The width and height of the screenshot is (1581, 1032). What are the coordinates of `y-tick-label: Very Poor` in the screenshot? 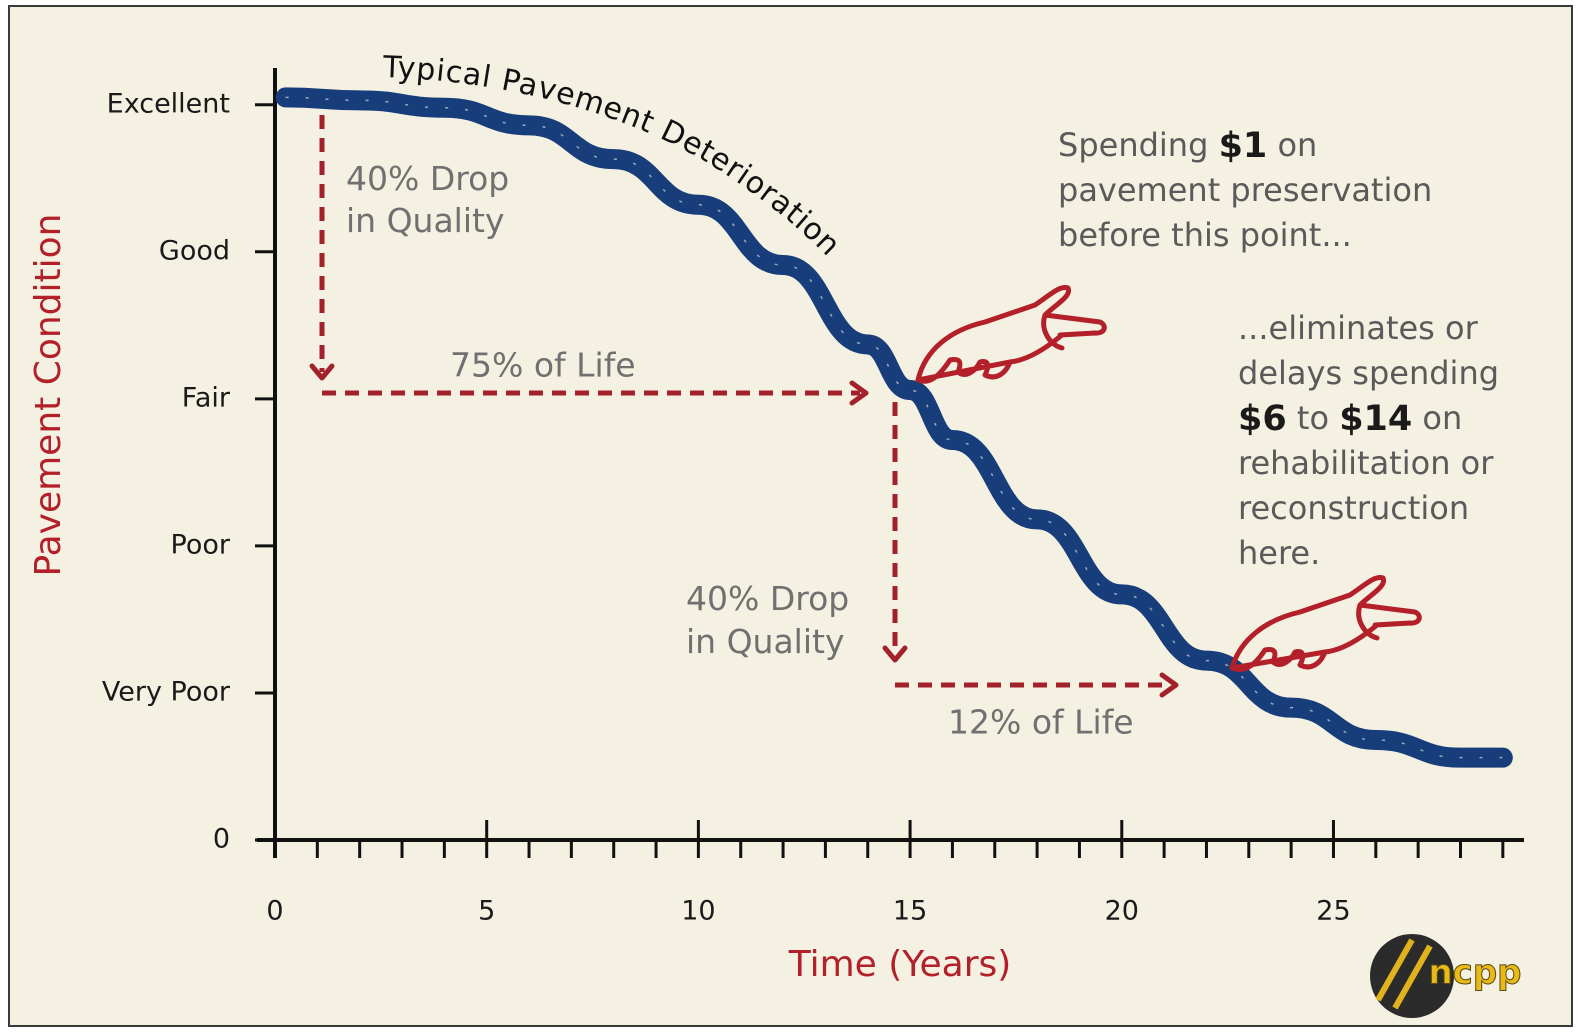 It's located at (166, 691).